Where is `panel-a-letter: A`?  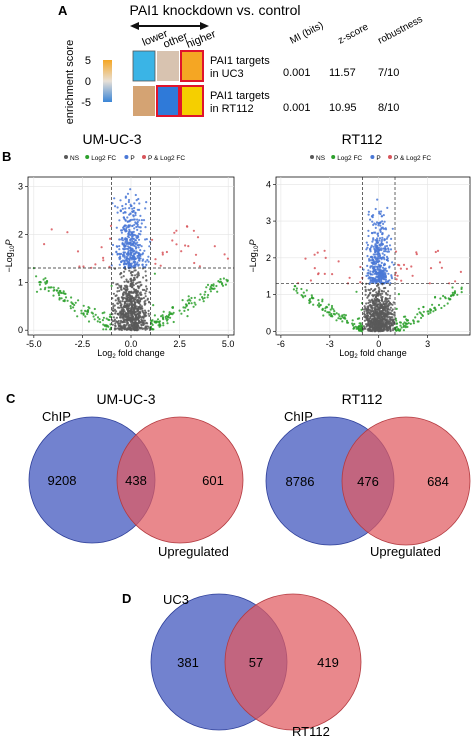 panel-a-letter: A is located at coordinates (63, 10).